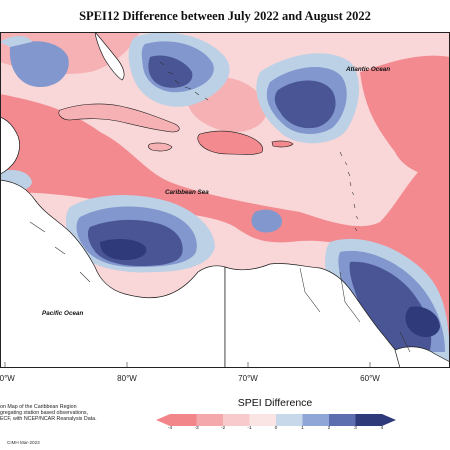  I want to click on northeast-coast-land, so click(422, 357).